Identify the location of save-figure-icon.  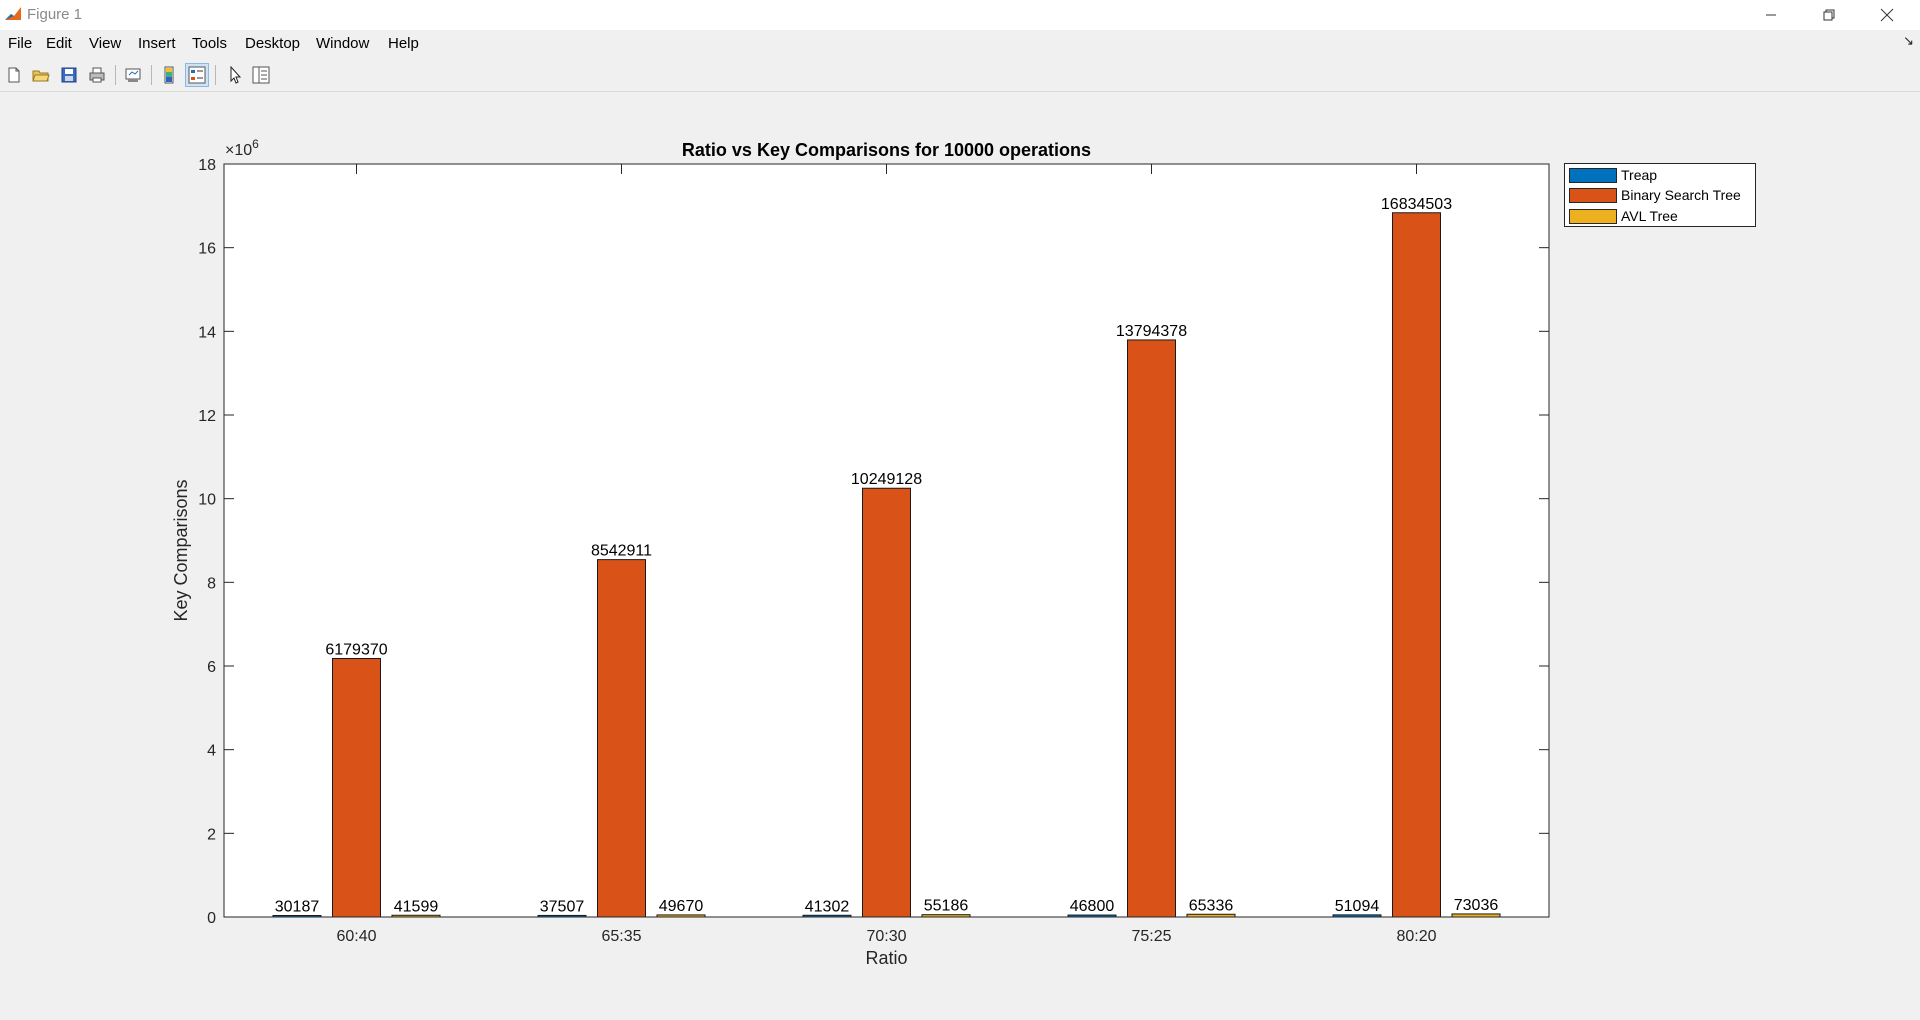
(69, 75).